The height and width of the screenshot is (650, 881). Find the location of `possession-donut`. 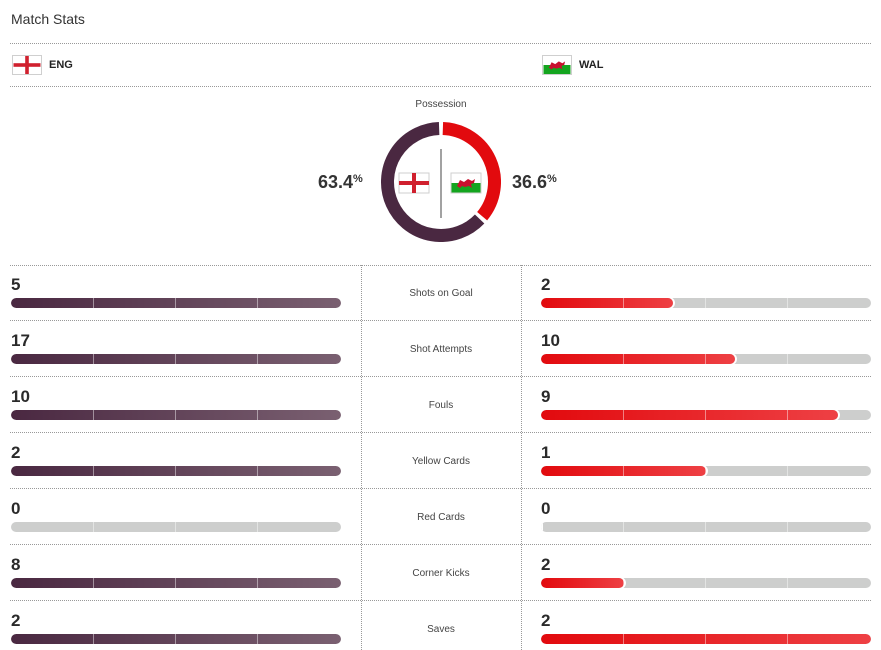

possession-donut is located at coordinates (441, 182).